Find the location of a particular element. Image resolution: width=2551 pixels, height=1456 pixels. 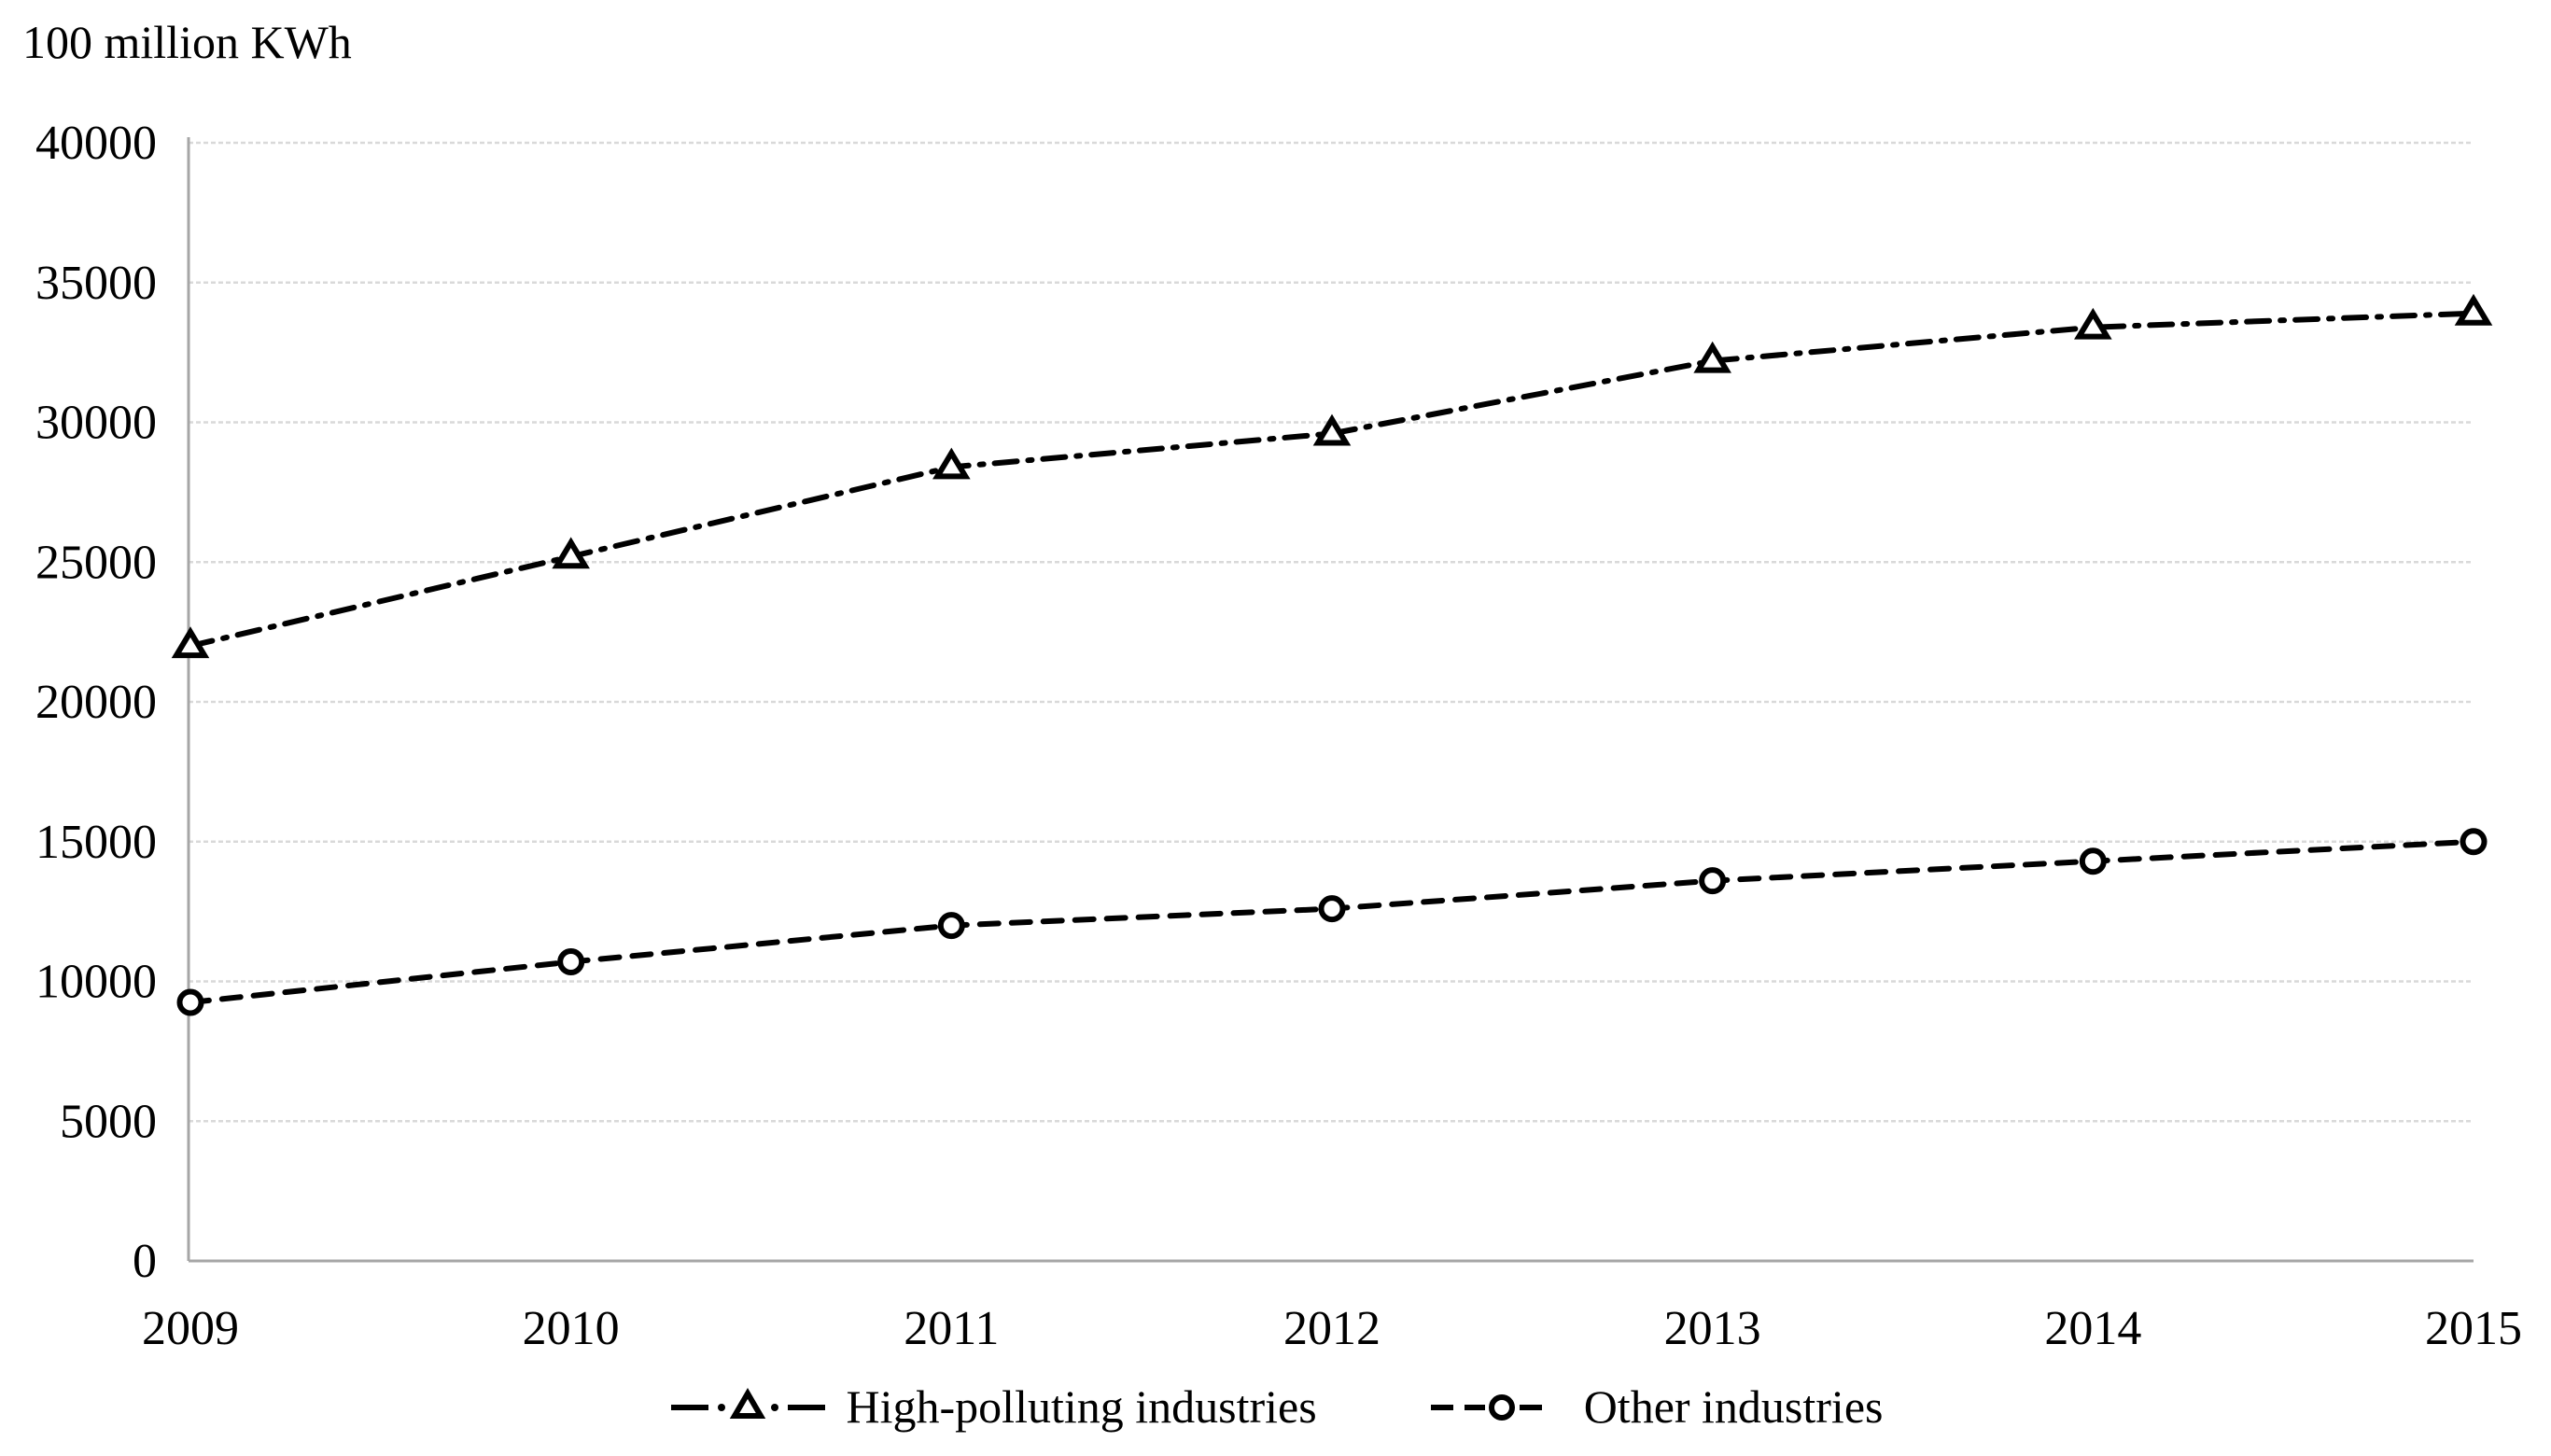

legend-item-high-polluting: High-polluting industries is located at coordinates (992, 1406).